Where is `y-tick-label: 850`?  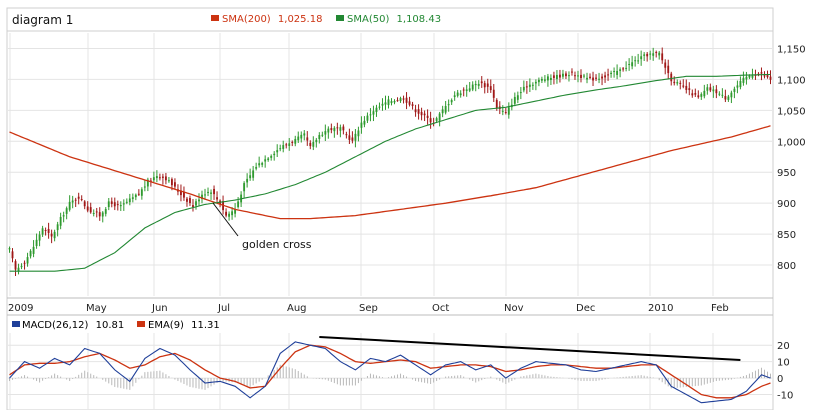
y-tick-label: 850 is located at coordinates (786, 235).